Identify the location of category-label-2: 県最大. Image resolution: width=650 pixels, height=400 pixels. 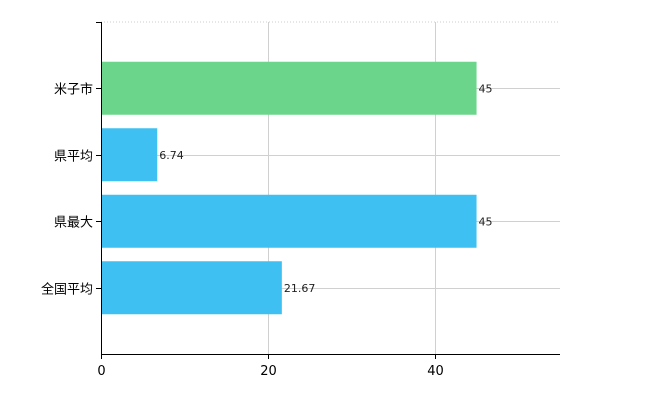
(73, 223).